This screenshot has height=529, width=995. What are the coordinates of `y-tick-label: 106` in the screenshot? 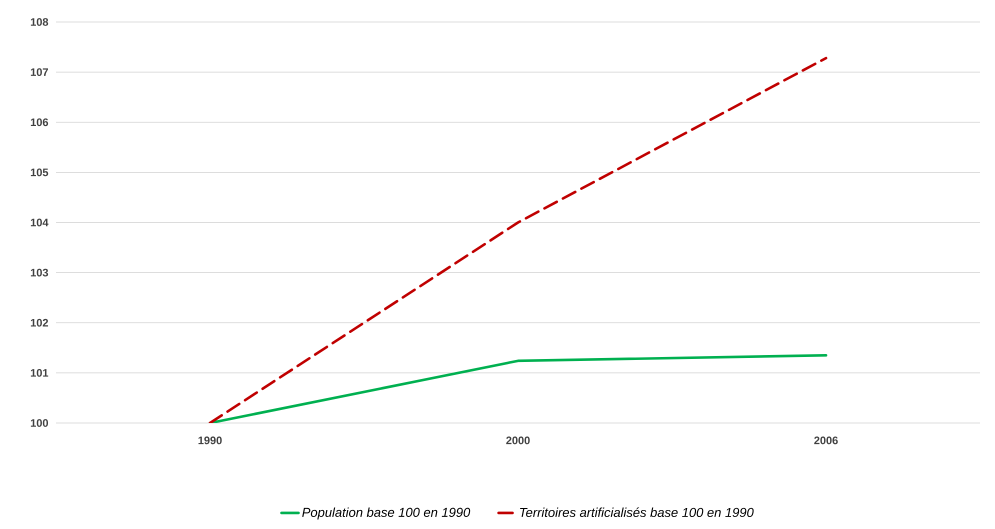 It's located at (39, 122).